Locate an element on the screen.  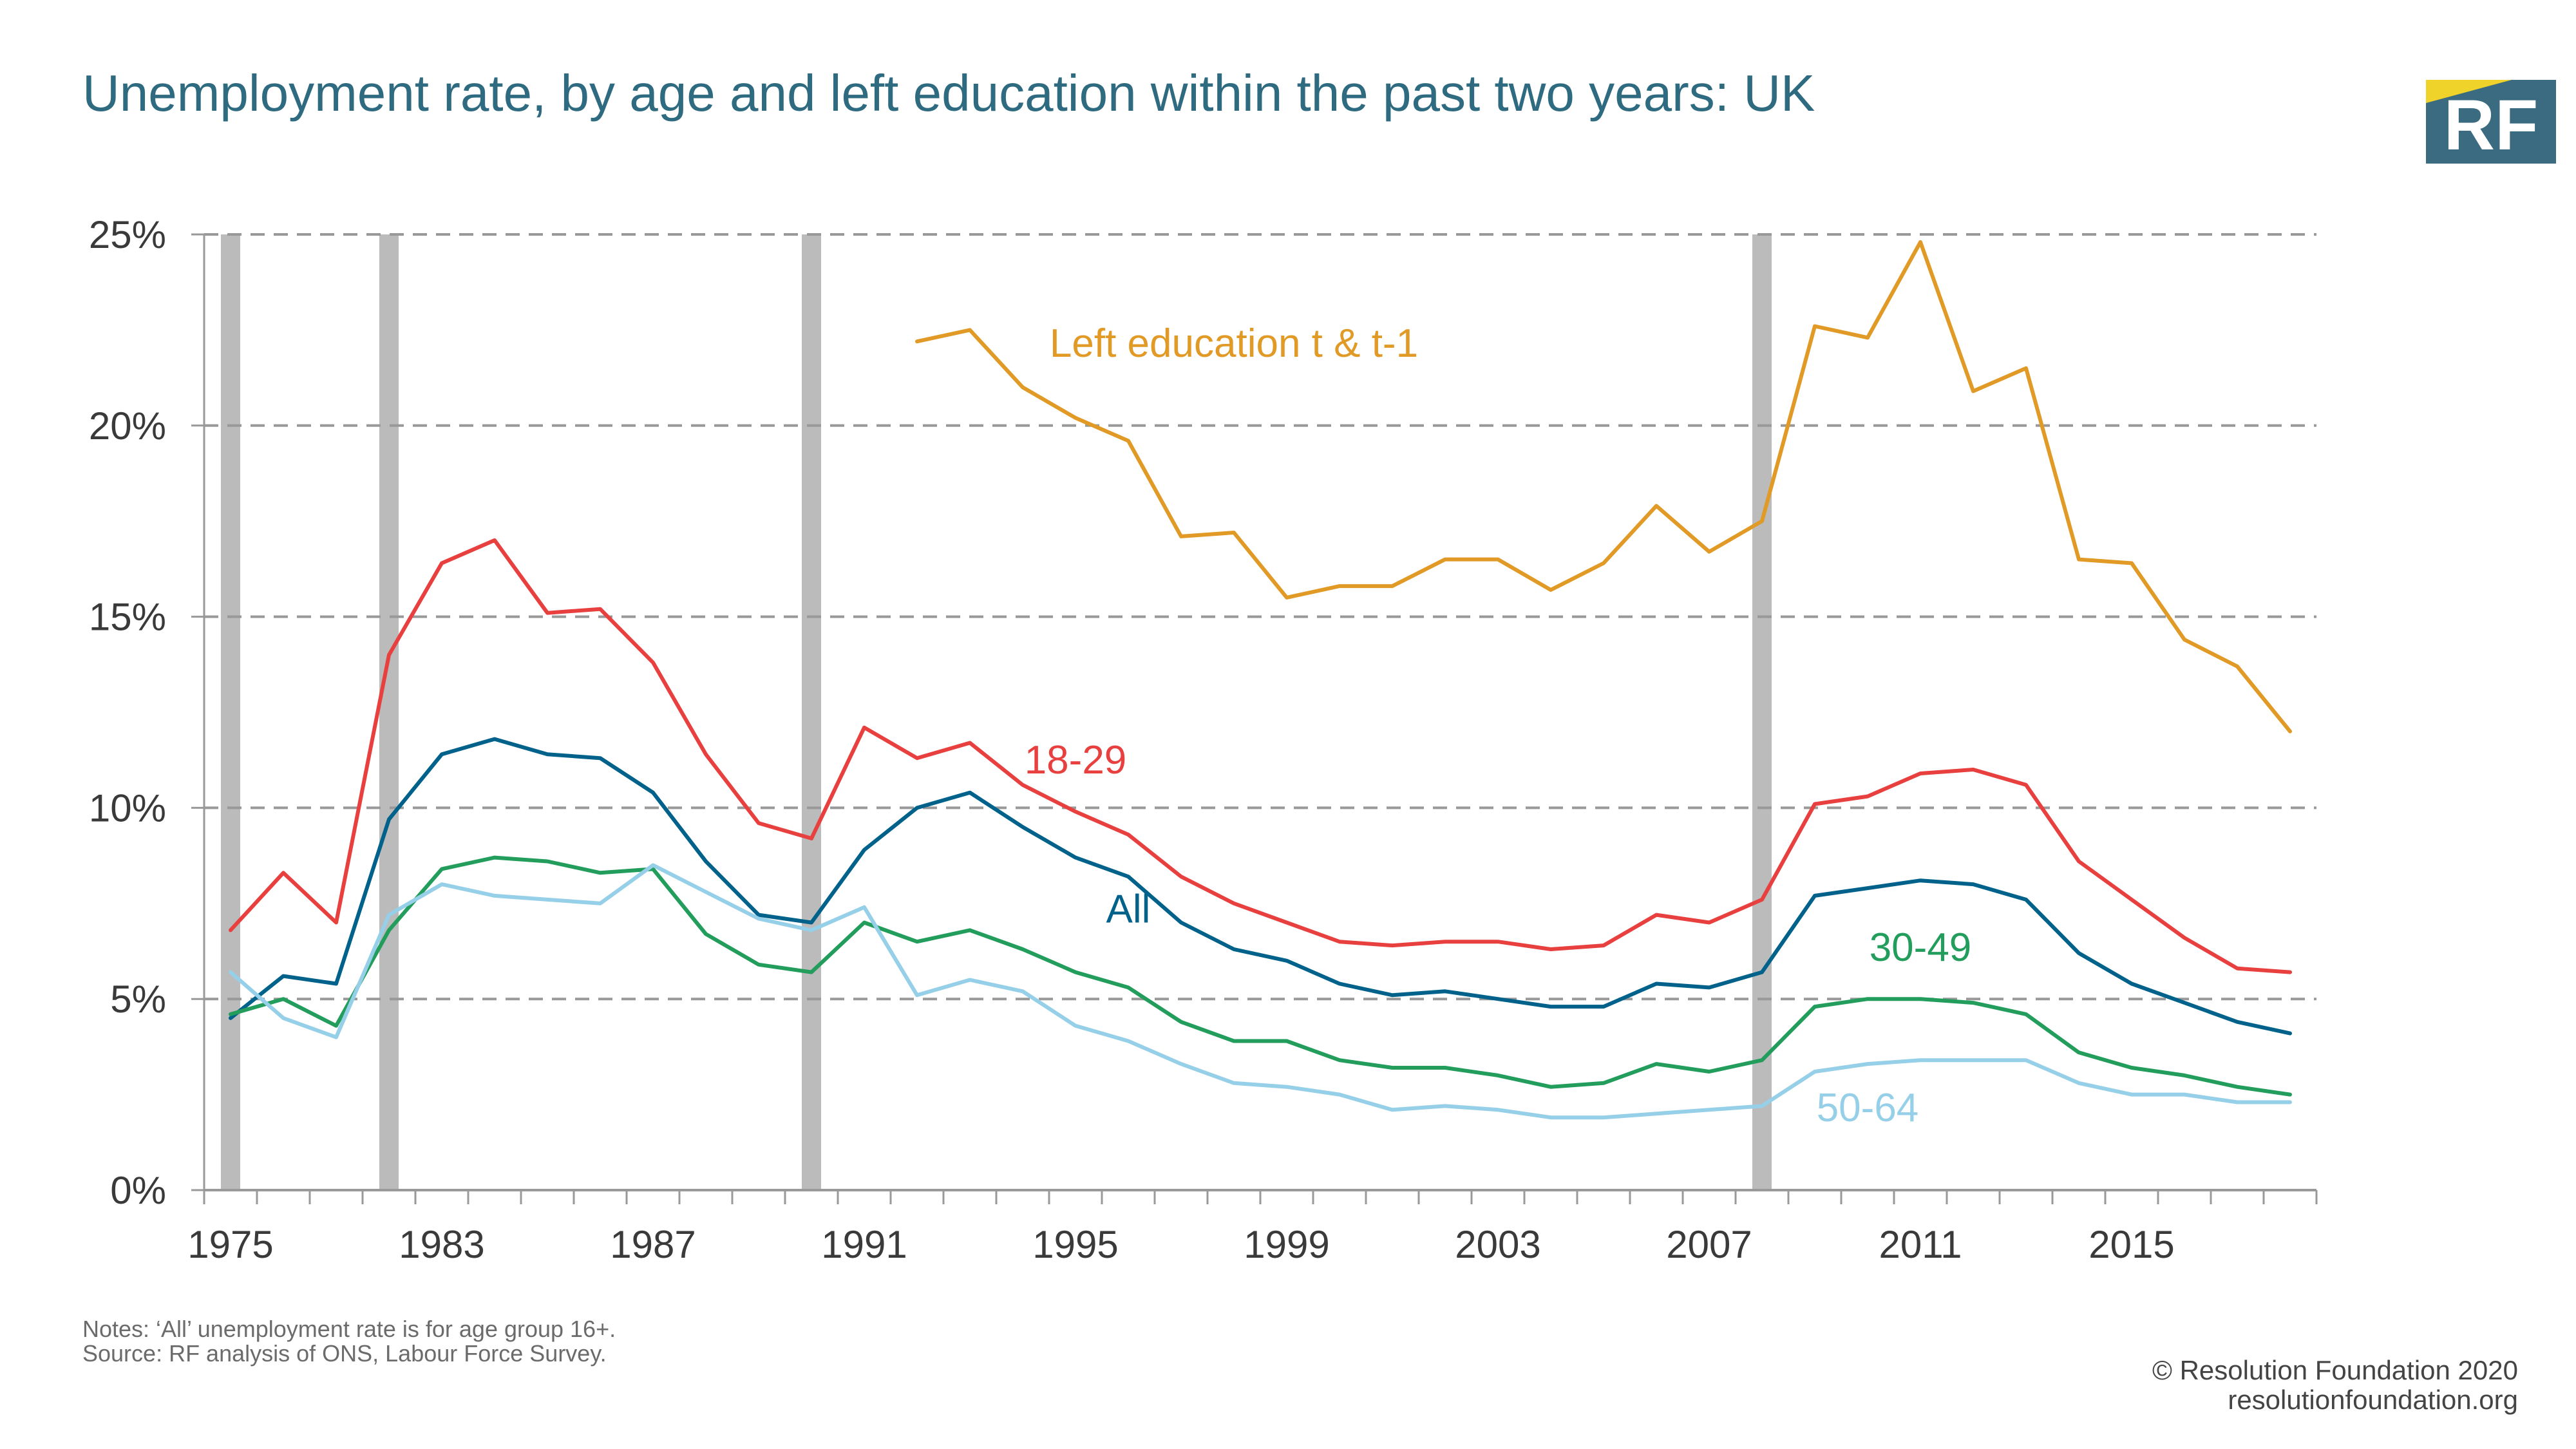
series-label-50-64: 50-64 is located at coordinates (1868, 1108).